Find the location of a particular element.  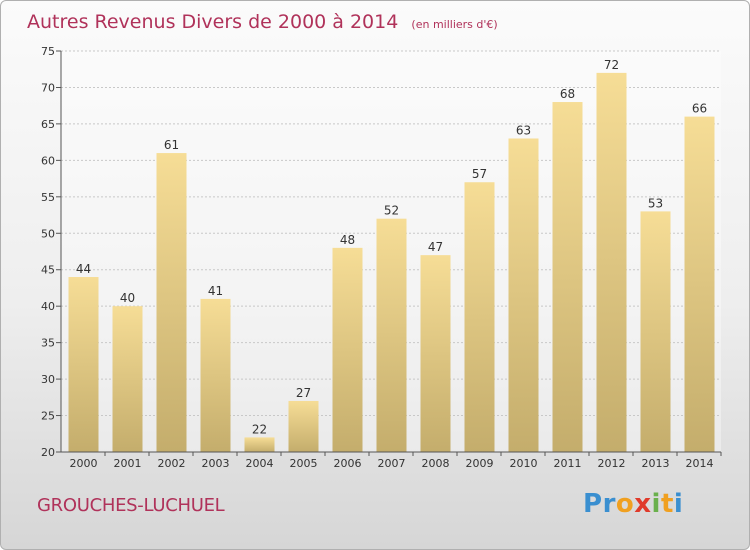

y-tick-label: 25 is located at coordinates (48, 416).